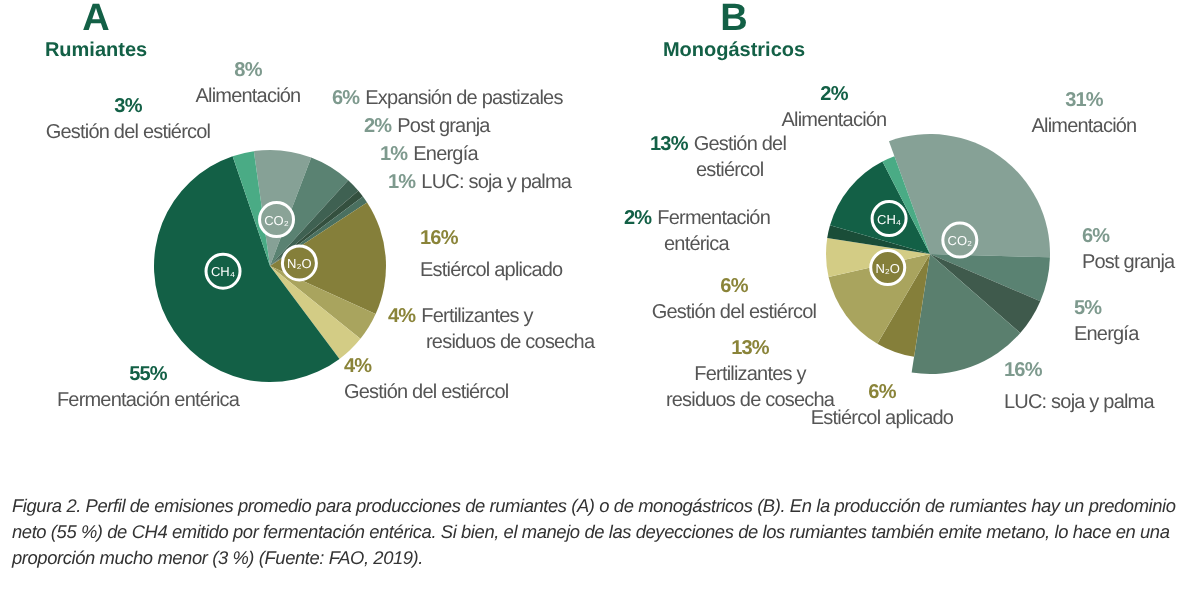  Describe the element at coordinates (128, 107) in the screenshot. I see `data-label: 3%` at that location.